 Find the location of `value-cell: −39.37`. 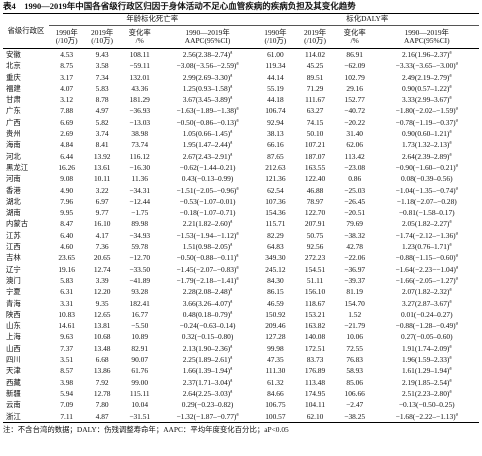

value-cell: −39.37 is located at coordinates (355, 280).